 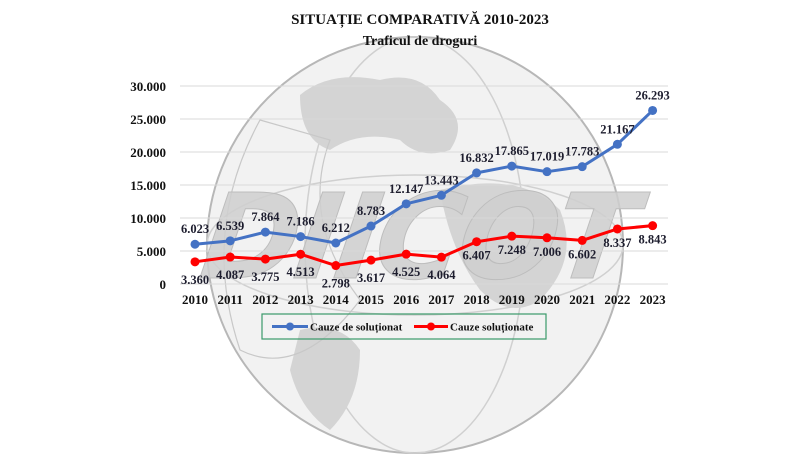 I want to click on x-tick-label: 2015, so click(x=371, y=299).